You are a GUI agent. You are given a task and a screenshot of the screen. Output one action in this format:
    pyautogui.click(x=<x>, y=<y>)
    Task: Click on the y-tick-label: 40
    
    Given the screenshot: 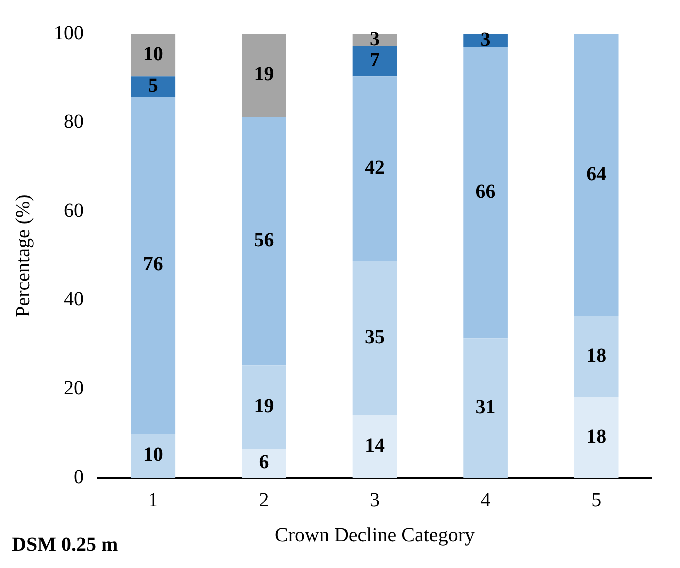 What is the action you would take?
    pyautogui.click(x=74, y=299)
    